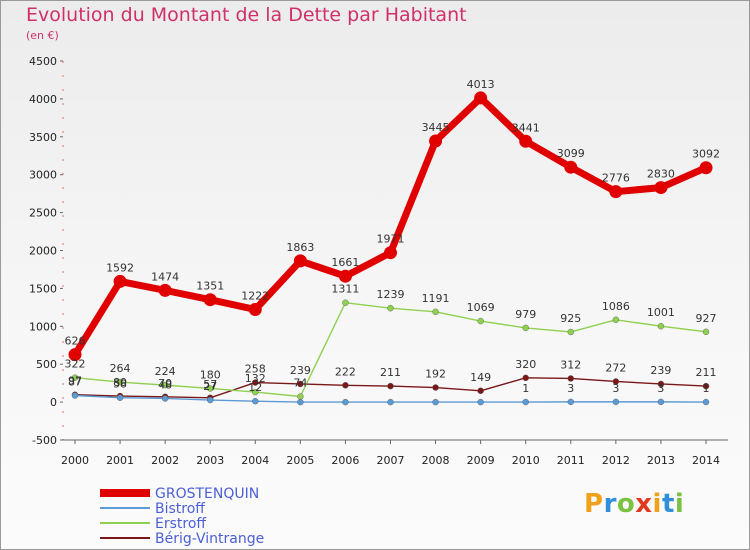  I want to click on y-tick-label: 3000, so click(43, 175).